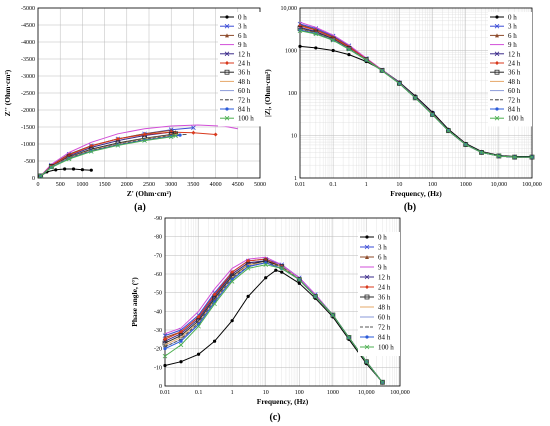  What do you see at coordinates (238, 185) in the screenshot?
I see `x-tick-label: 4500` at bounding box center [238, 185].